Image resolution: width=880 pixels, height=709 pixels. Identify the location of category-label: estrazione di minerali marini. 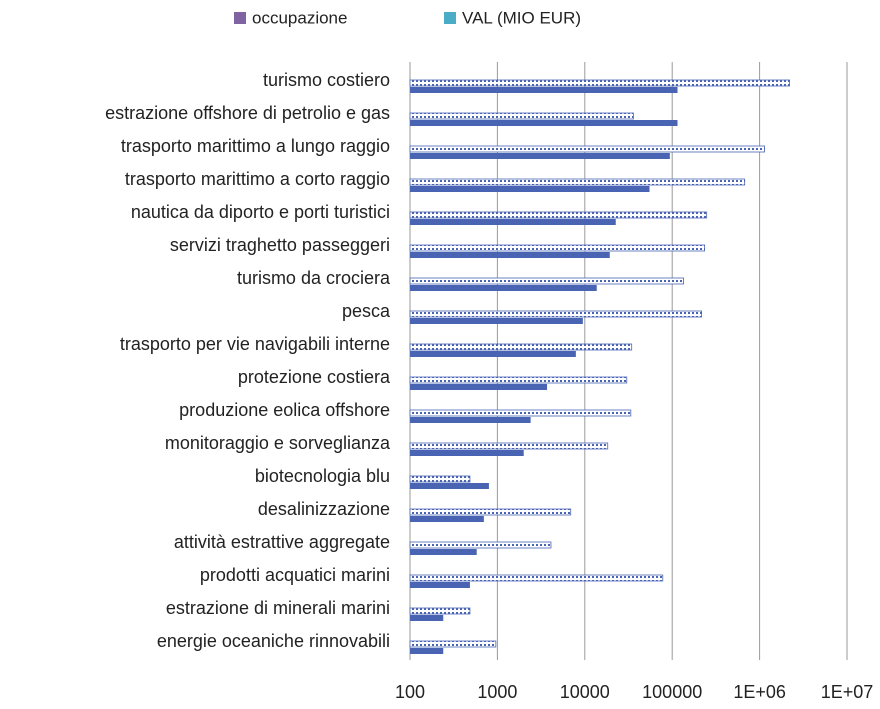
(278, 608).